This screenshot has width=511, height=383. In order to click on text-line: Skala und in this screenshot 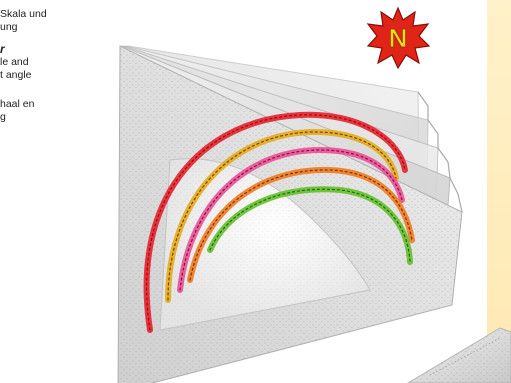, I will do `click(23, 14)`.